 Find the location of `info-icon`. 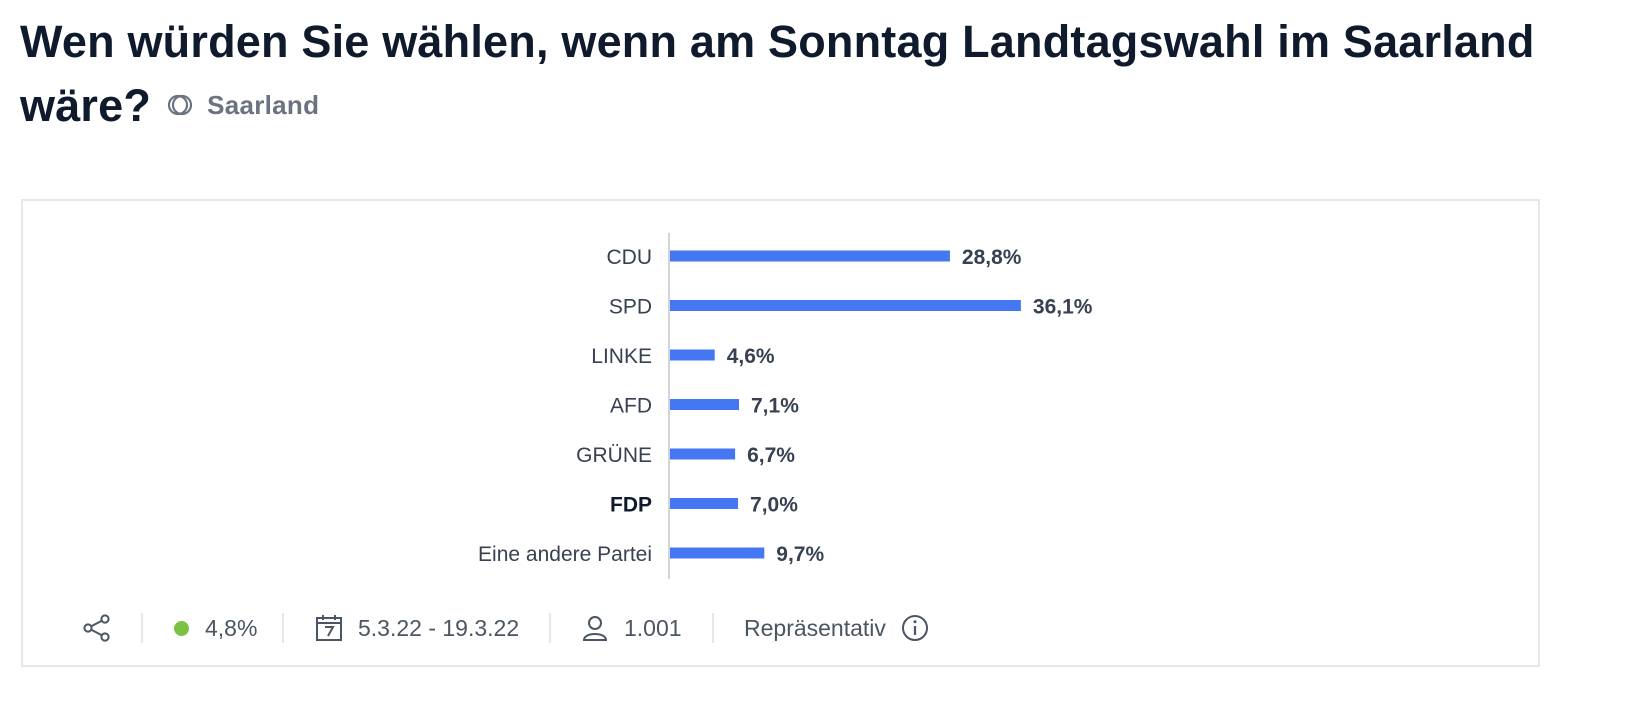

info-icon is located at coordinates (915, 628).